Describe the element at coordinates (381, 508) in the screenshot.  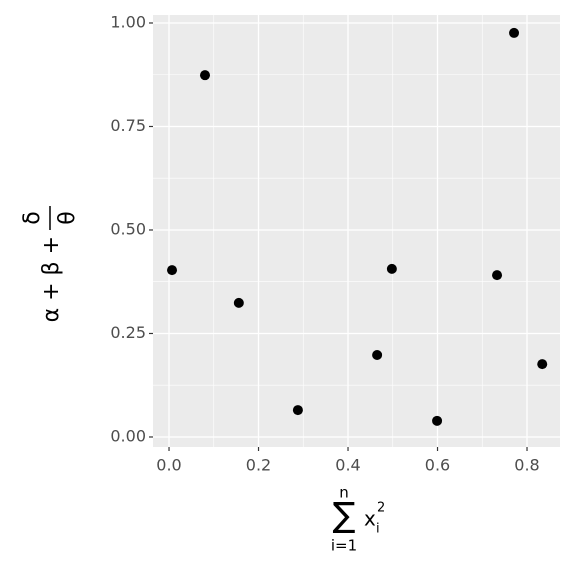
I see `x-label-superscript: 2` at that location.